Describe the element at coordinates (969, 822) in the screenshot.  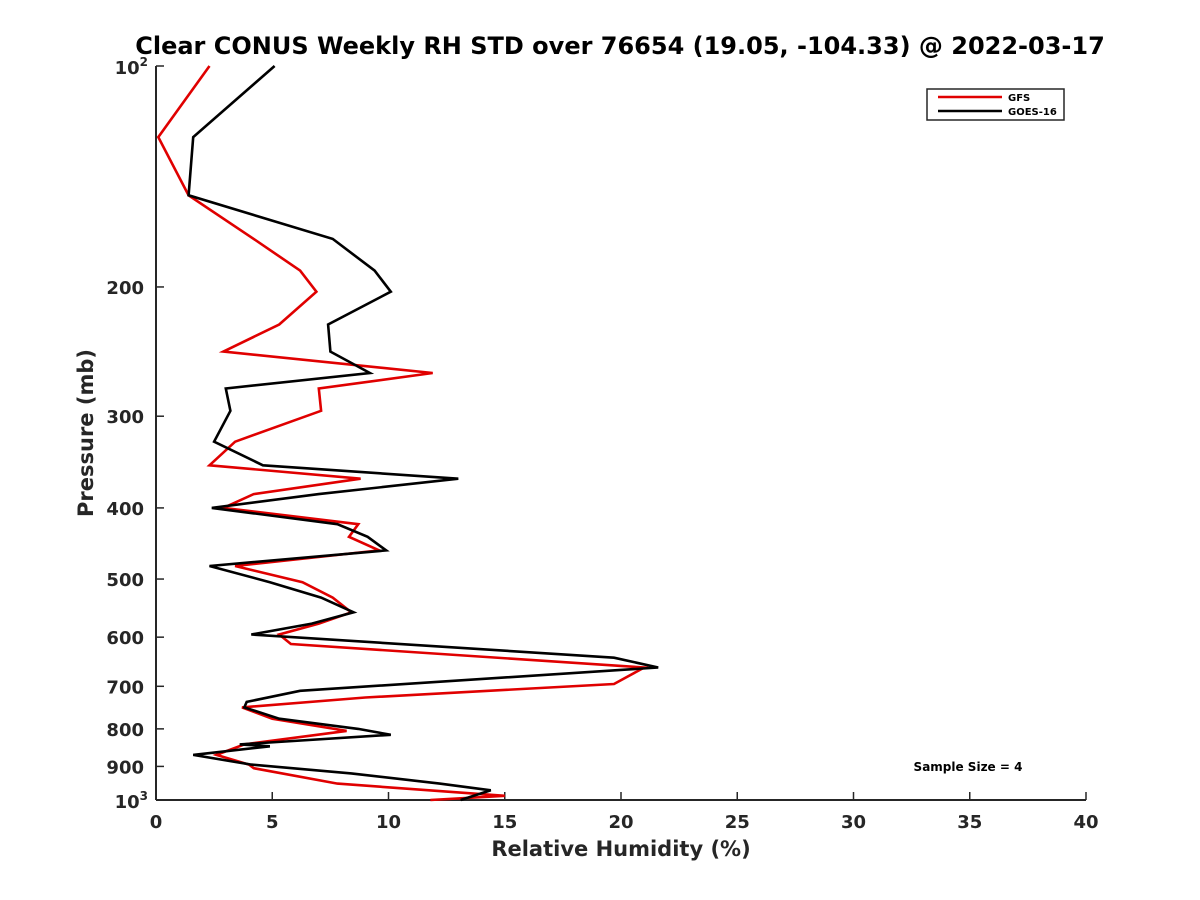
I see `x-tick-label: 35` at that location.